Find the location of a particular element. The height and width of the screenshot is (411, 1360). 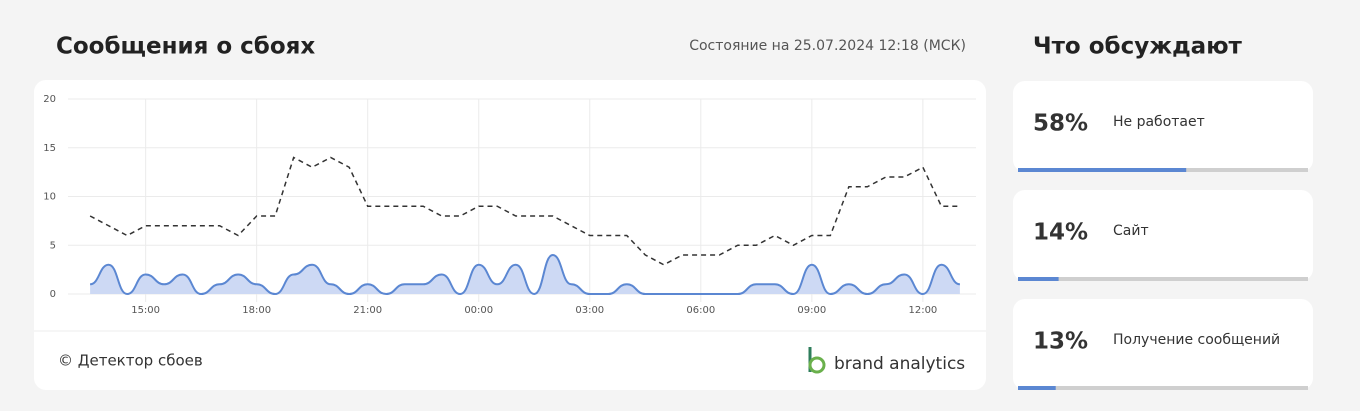

source: © Детектор сбоев is located at coordinates (130, 361).